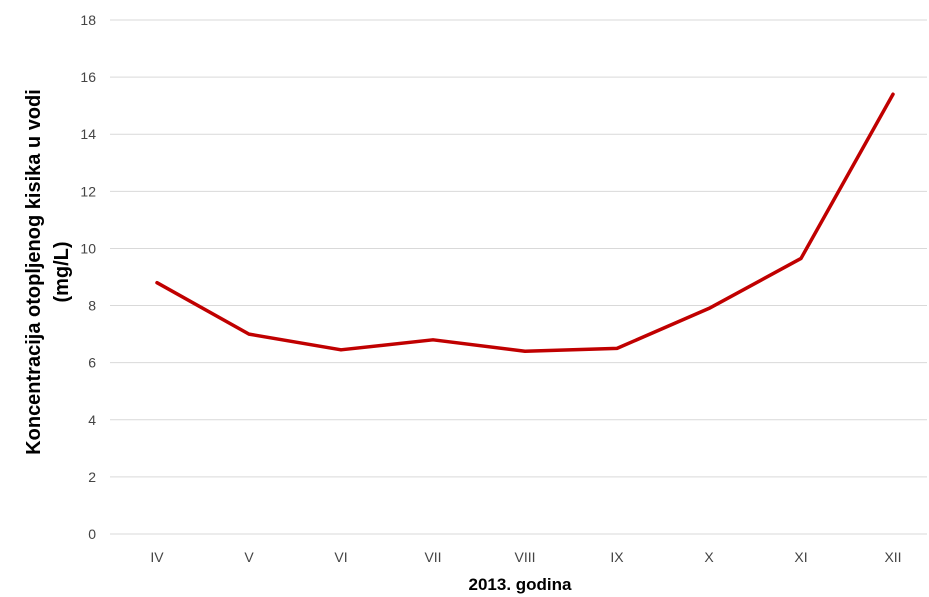  I want to click on x-tick-label: XI, so click(800, 557).